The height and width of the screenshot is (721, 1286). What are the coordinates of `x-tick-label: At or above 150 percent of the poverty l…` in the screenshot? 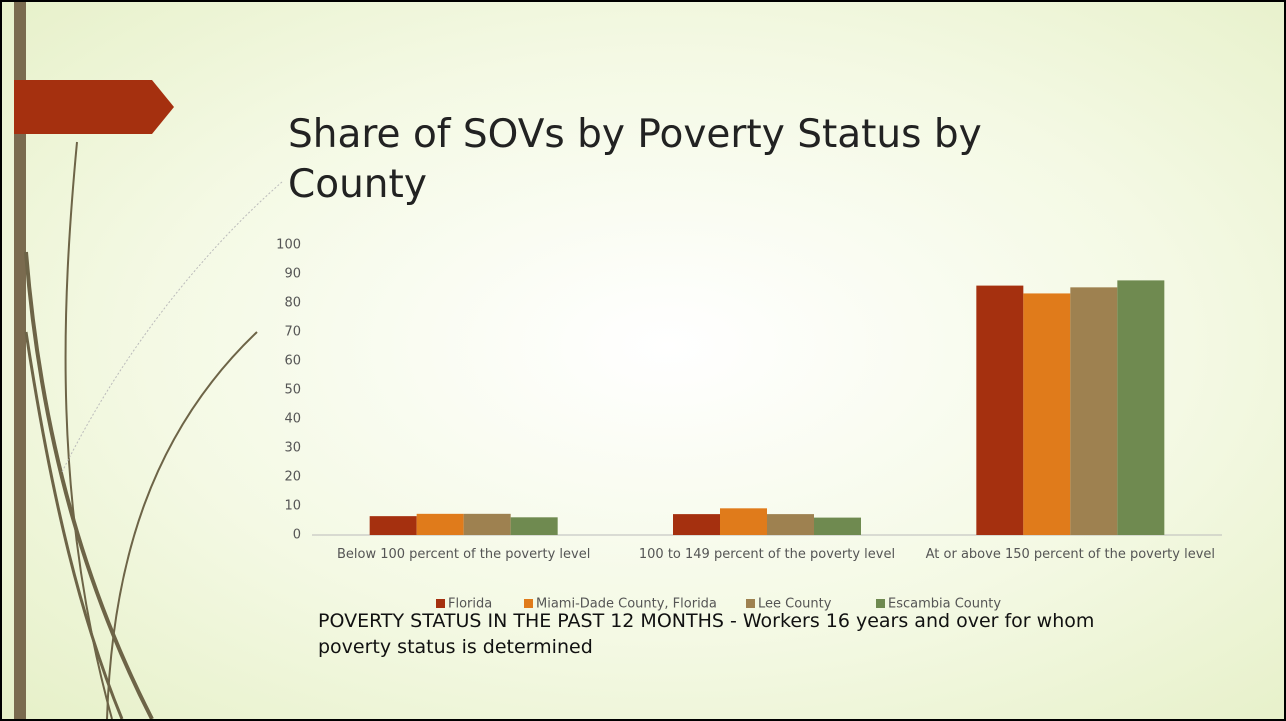 It's located at (1070, 554).